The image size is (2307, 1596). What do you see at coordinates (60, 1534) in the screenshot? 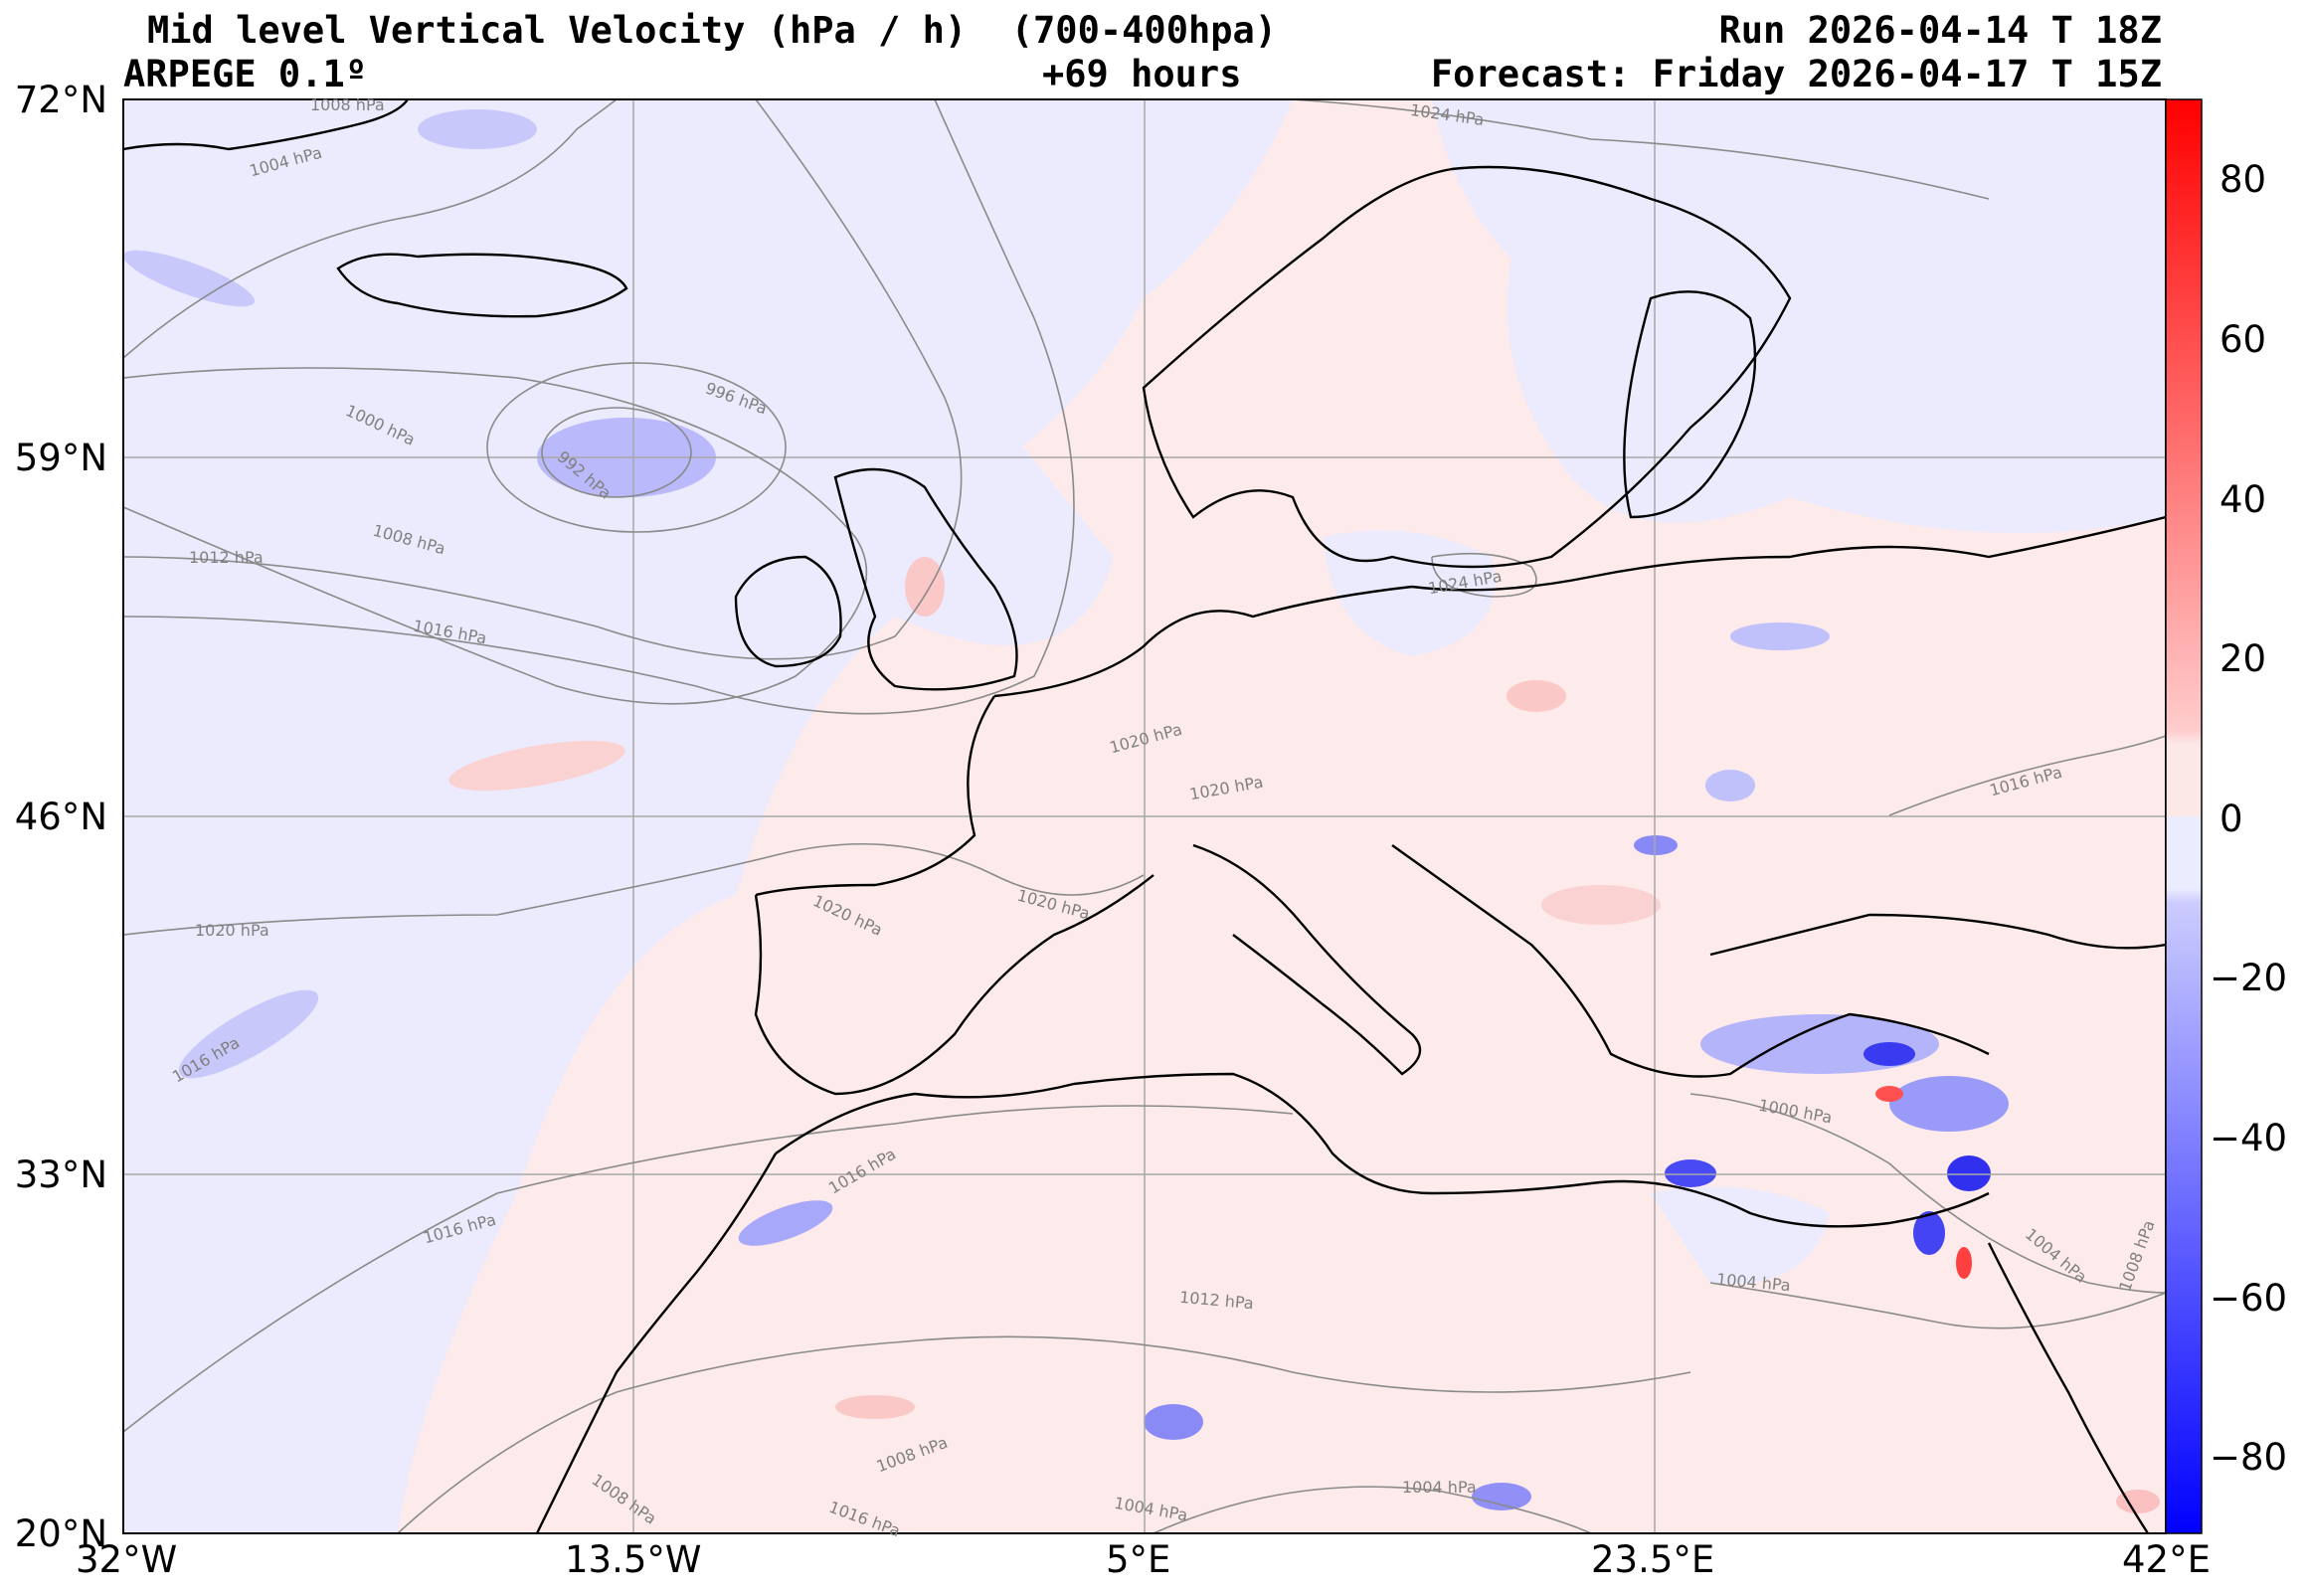
I see `lat-tick-20n: 20°N` at bounding box center [60, 1534].